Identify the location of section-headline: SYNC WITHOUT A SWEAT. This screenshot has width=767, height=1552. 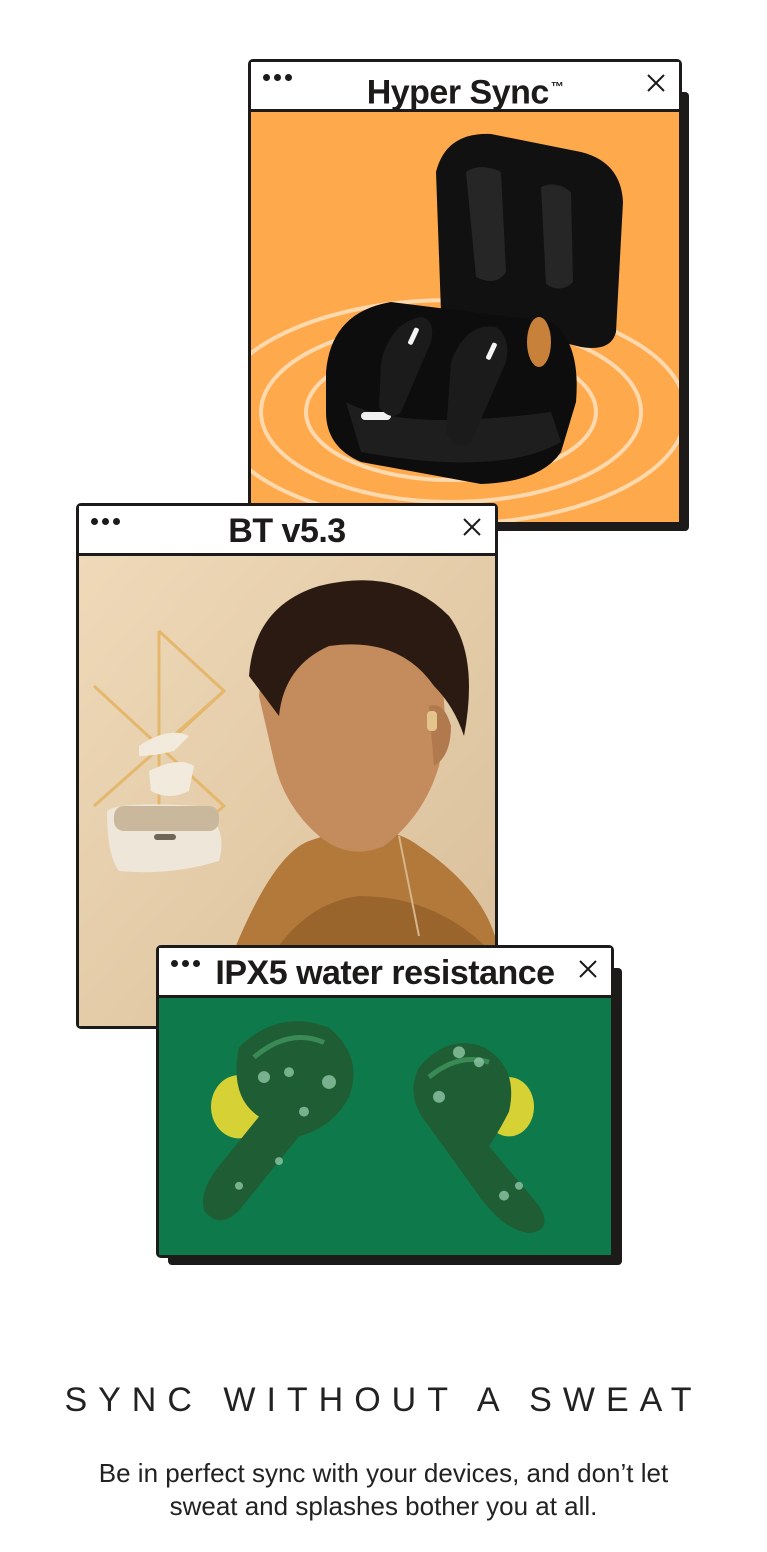
(383, 1399).